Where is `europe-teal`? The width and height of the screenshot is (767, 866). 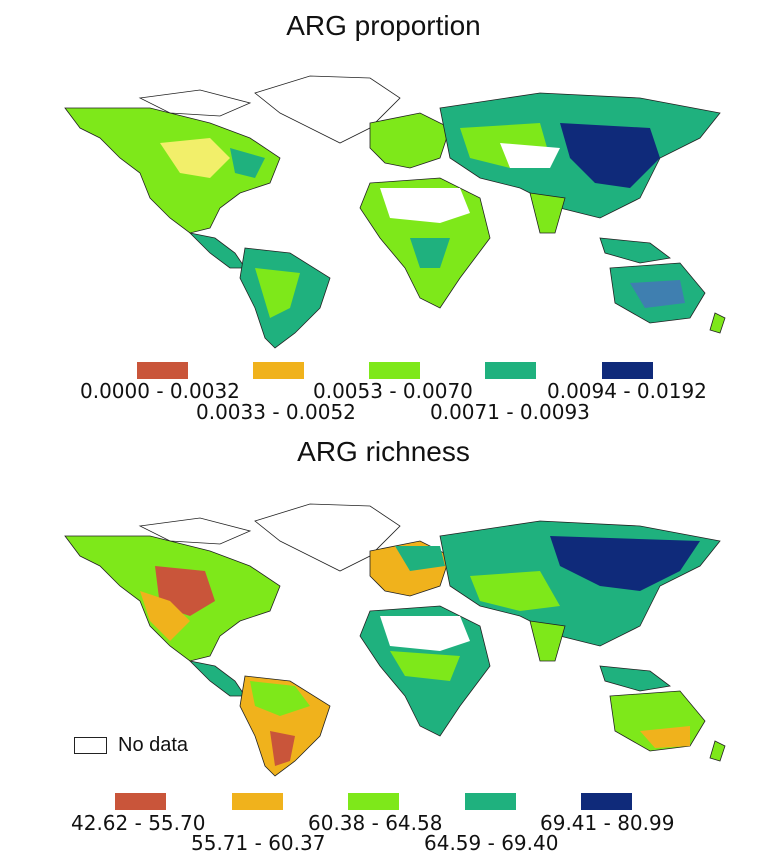
europe-teal is located at coordinates (420, 558).